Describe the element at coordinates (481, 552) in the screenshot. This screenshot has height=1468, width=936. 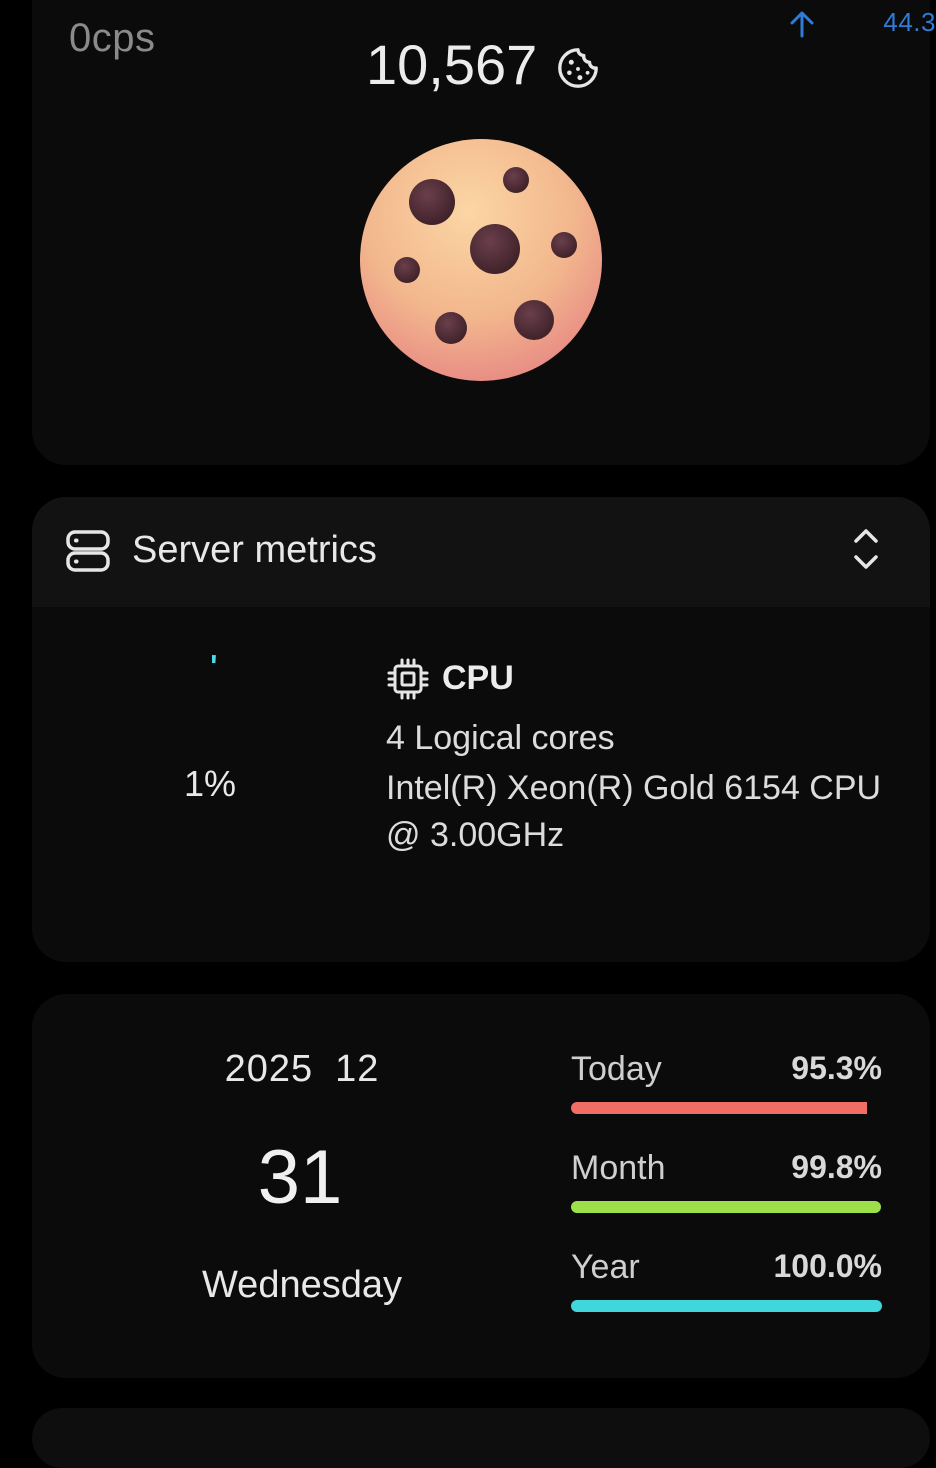
I see `server-metrics-header: Server metrics` at that location.